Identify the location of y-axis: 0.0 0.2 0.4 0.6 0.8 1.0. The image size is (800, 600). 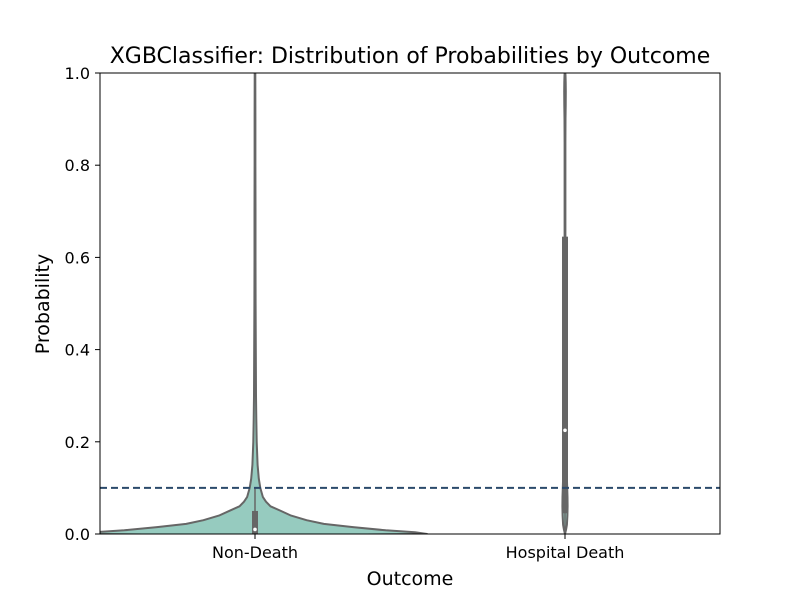
(82, 304).